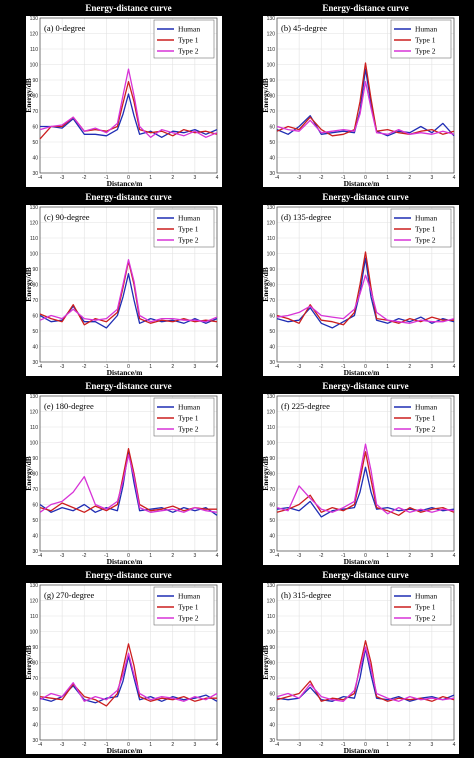  I want to click on x-tick-label: -4, so click(277, 178).